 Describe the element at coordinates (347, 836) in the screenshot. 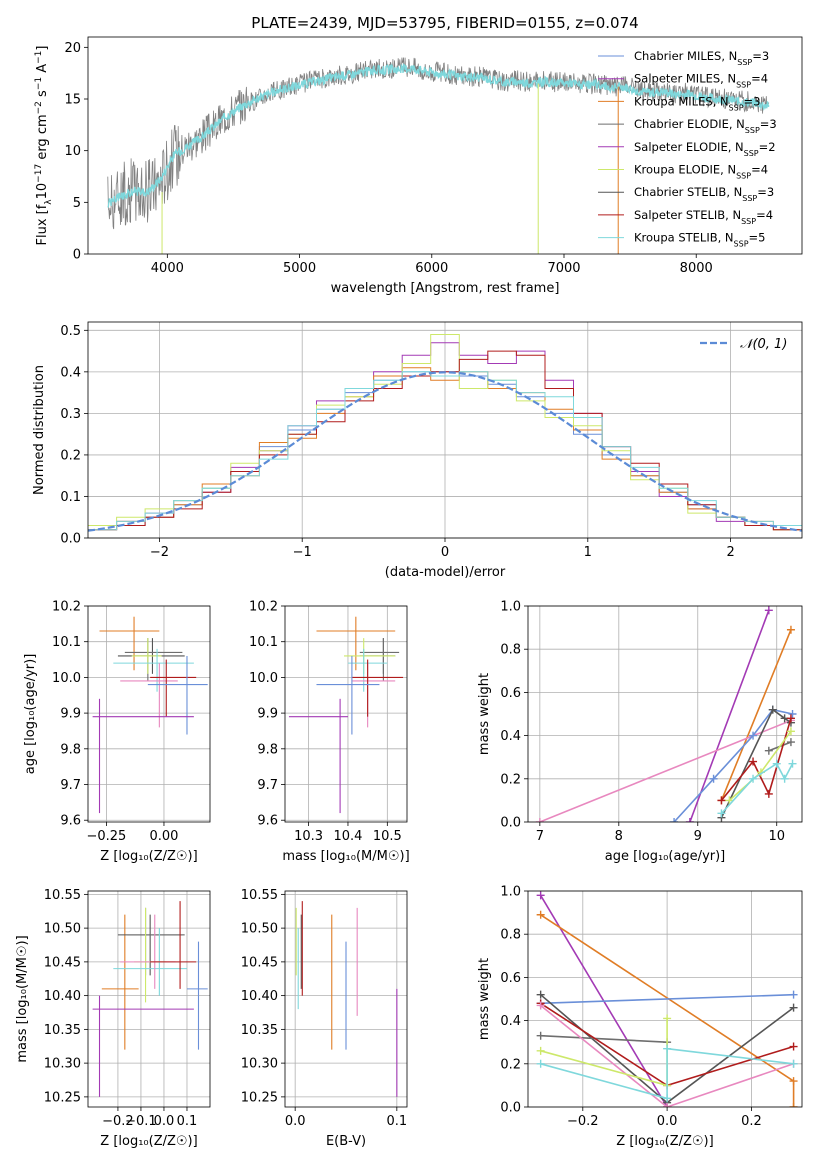

I see `x-tick-label: 10.4` at that location.